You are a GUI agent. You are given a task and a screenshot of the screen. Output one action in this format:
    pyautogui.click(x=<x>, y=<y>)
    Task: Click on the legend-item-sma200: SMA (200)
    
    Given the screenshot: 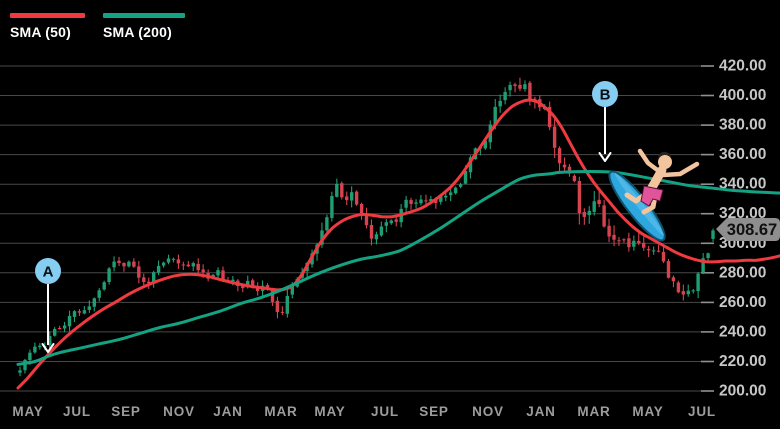 What is the action you would take?
    pyautogui.click(x=144, y=26)
    